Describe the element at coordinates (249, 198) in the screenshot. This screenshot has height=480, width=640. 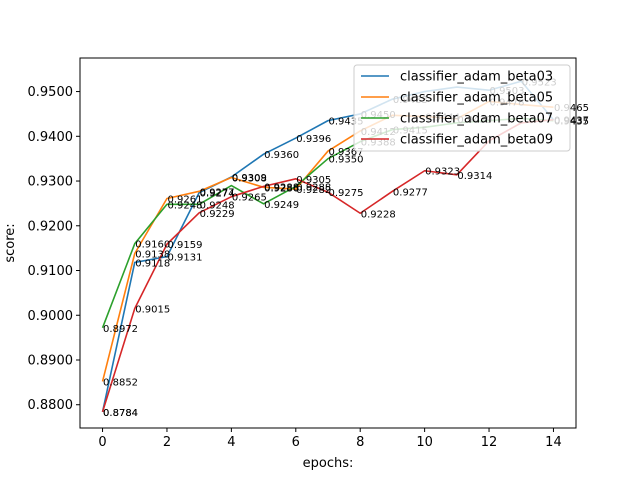
I see `data-label: 0.9265` at that location.